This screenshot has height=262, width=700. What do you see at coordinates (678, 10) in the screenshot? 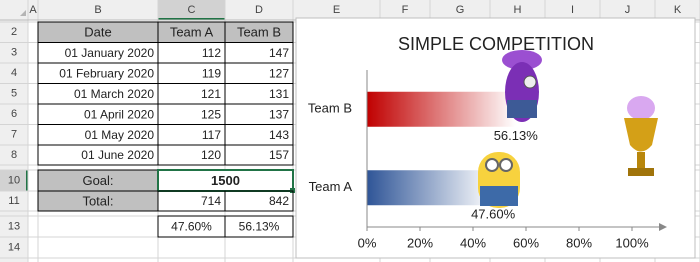
I see `column-header: K` at bounding box center [678, 10].